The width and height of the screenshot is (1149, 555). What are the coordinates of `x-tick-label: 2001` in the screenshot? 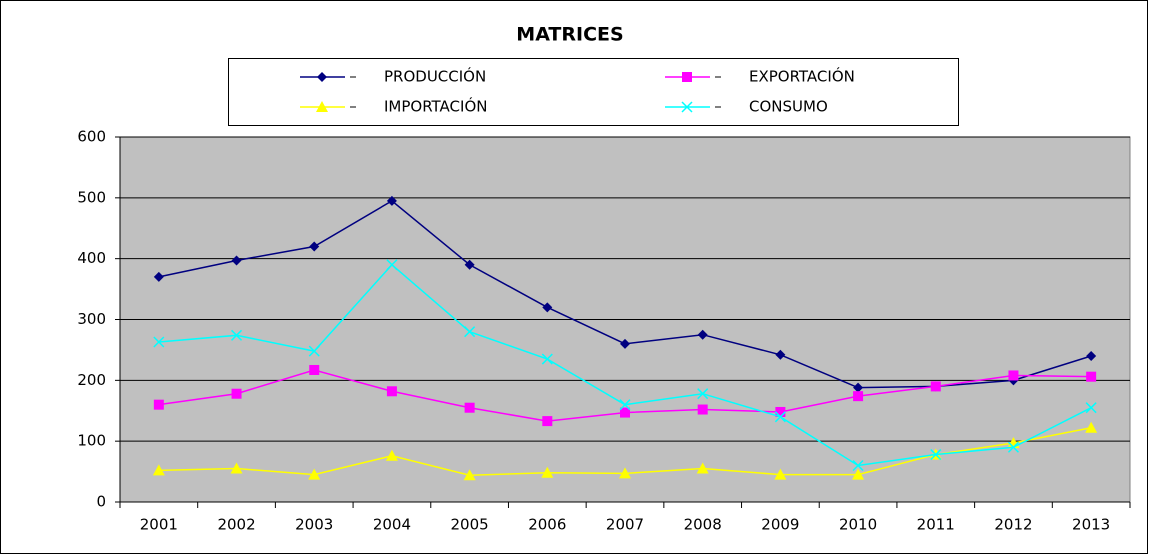 It's located at (159, 525).